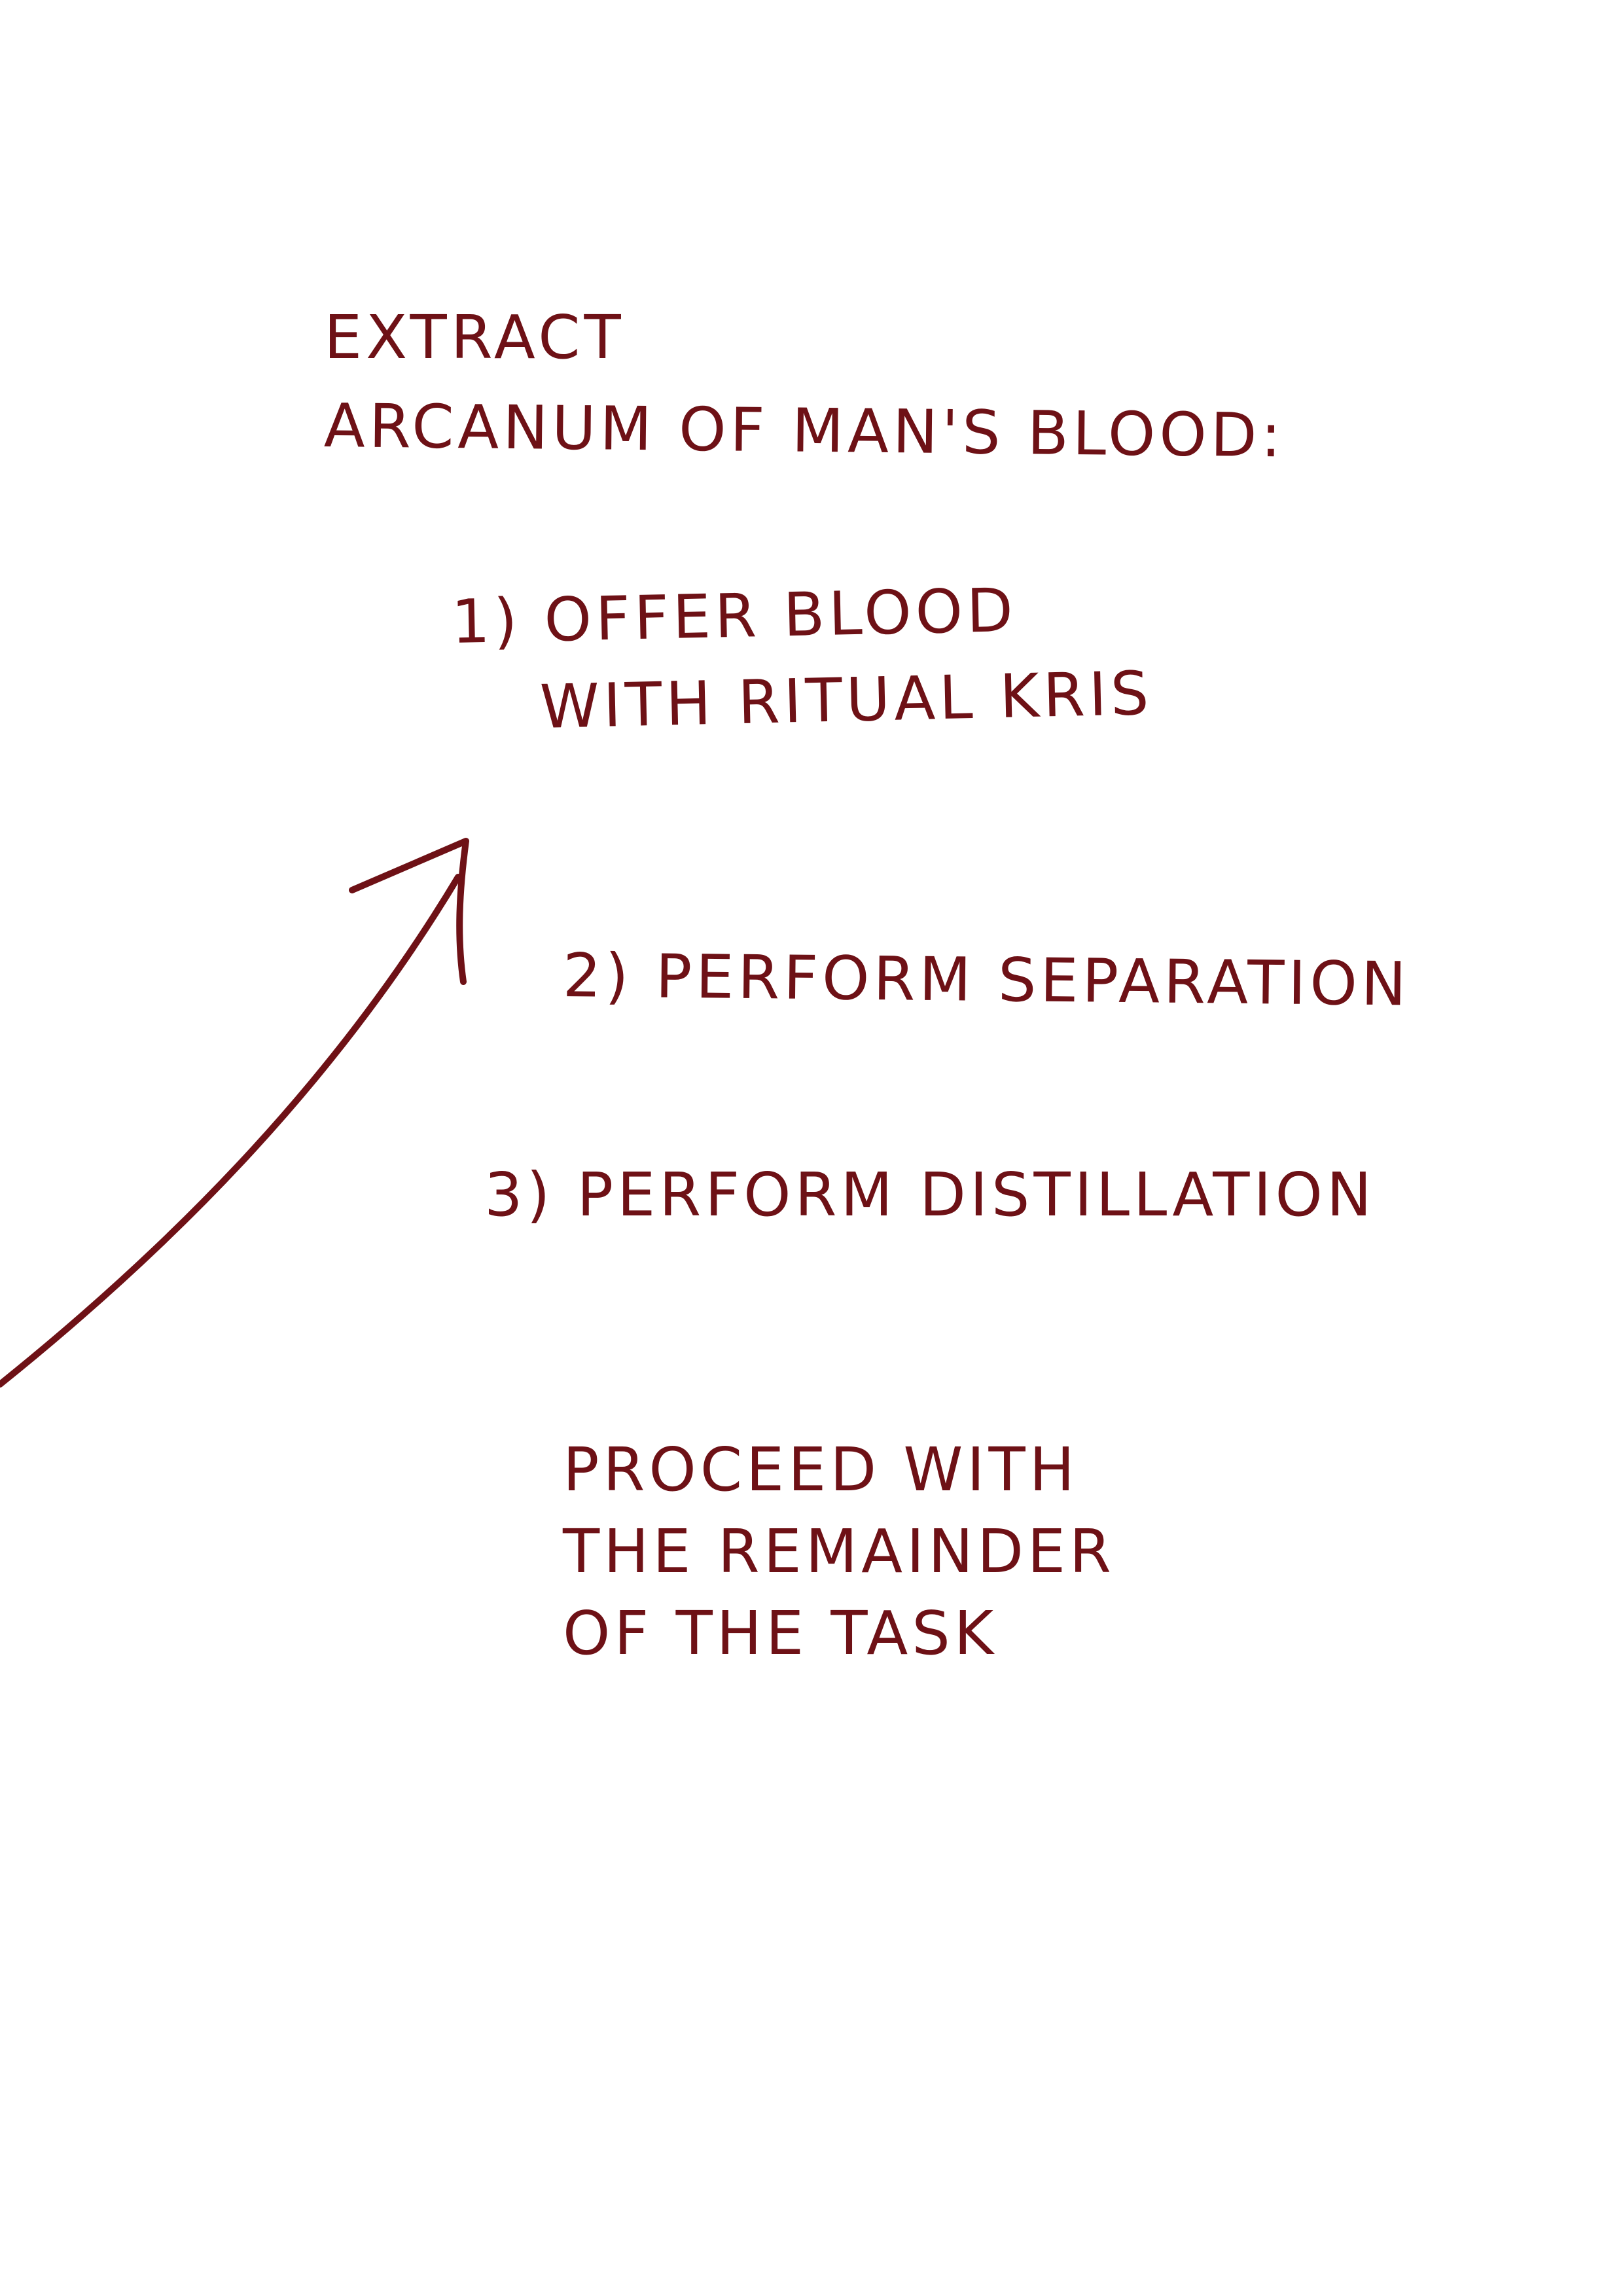  What do you see at coordinates (821, 1470) in the screenshot?
I see `proceed-line-1: PROCEED WITH` at bounding box center [821, 1470].